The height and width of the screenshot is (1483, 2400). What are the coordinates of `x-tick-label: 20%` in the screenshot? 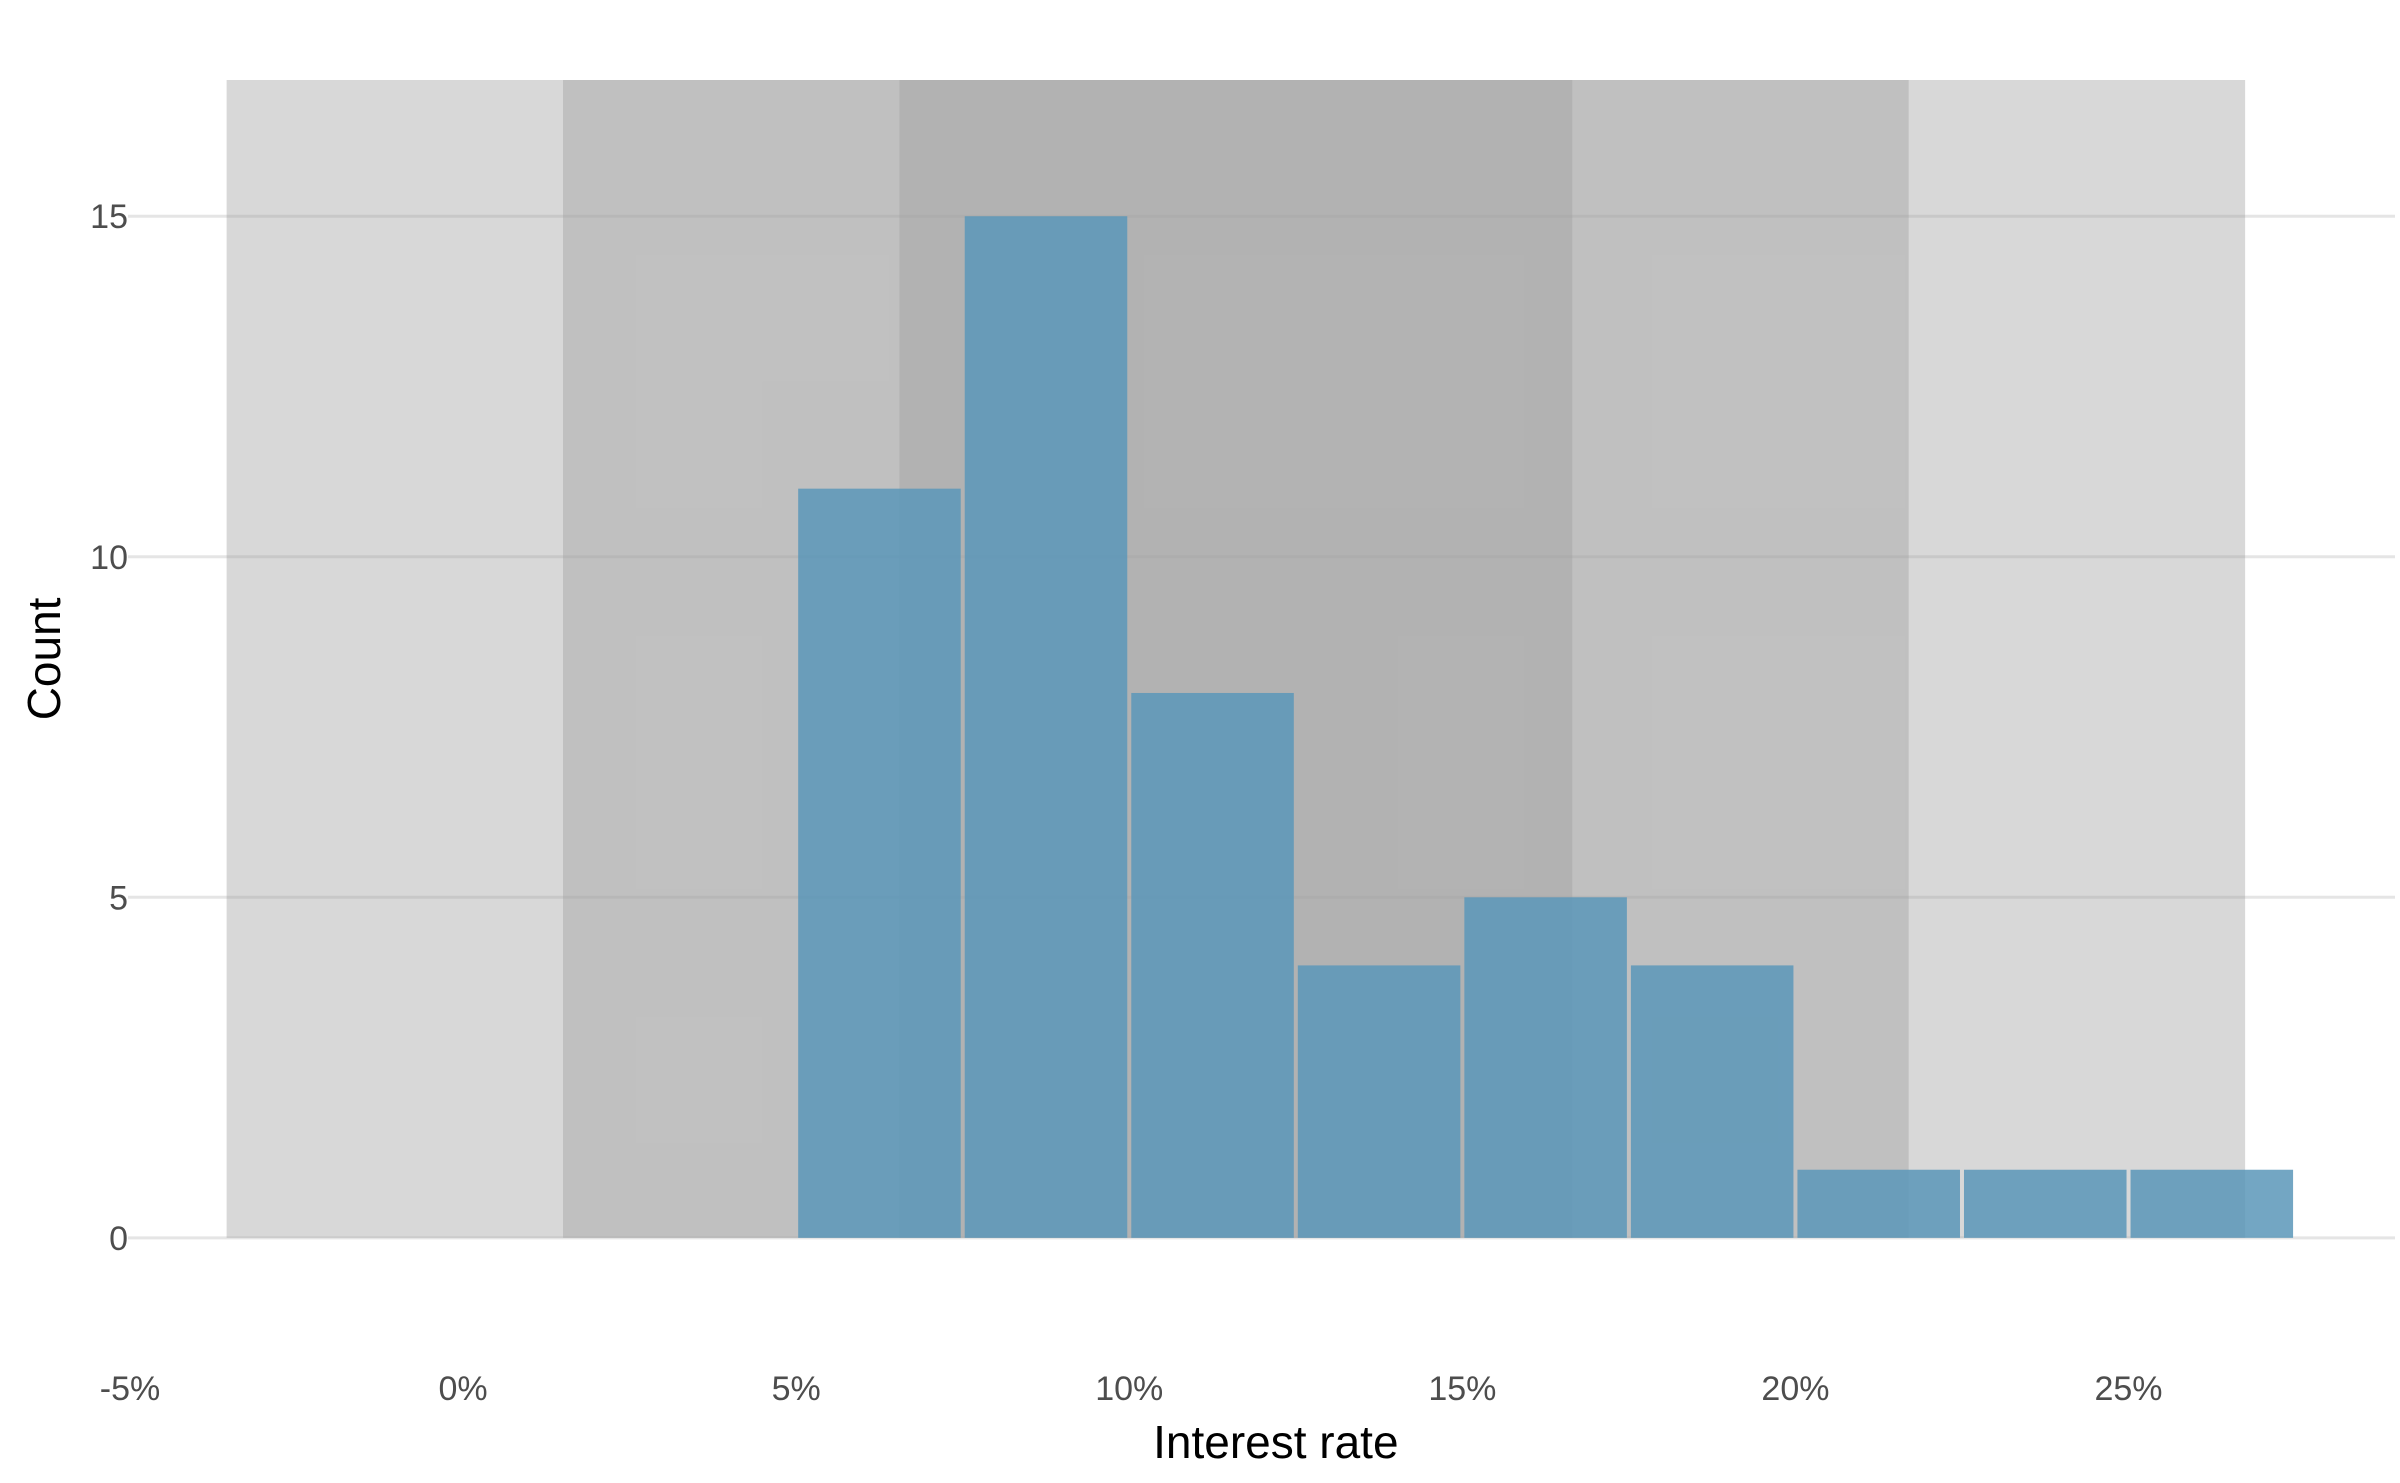 It's located at (1795, 1389).